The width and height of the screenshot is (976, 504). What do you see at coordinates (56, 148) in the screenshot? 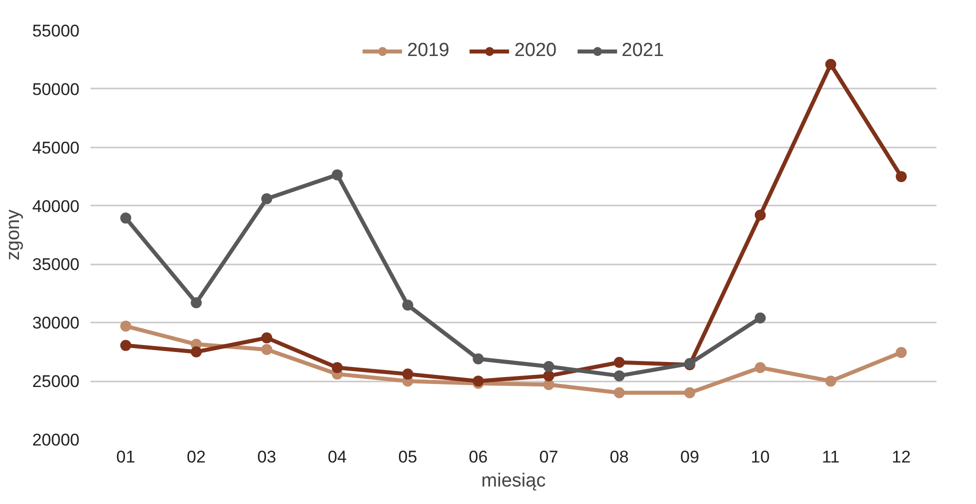
I see `y-tick-label: 45000` at bounding box center [56, 148].